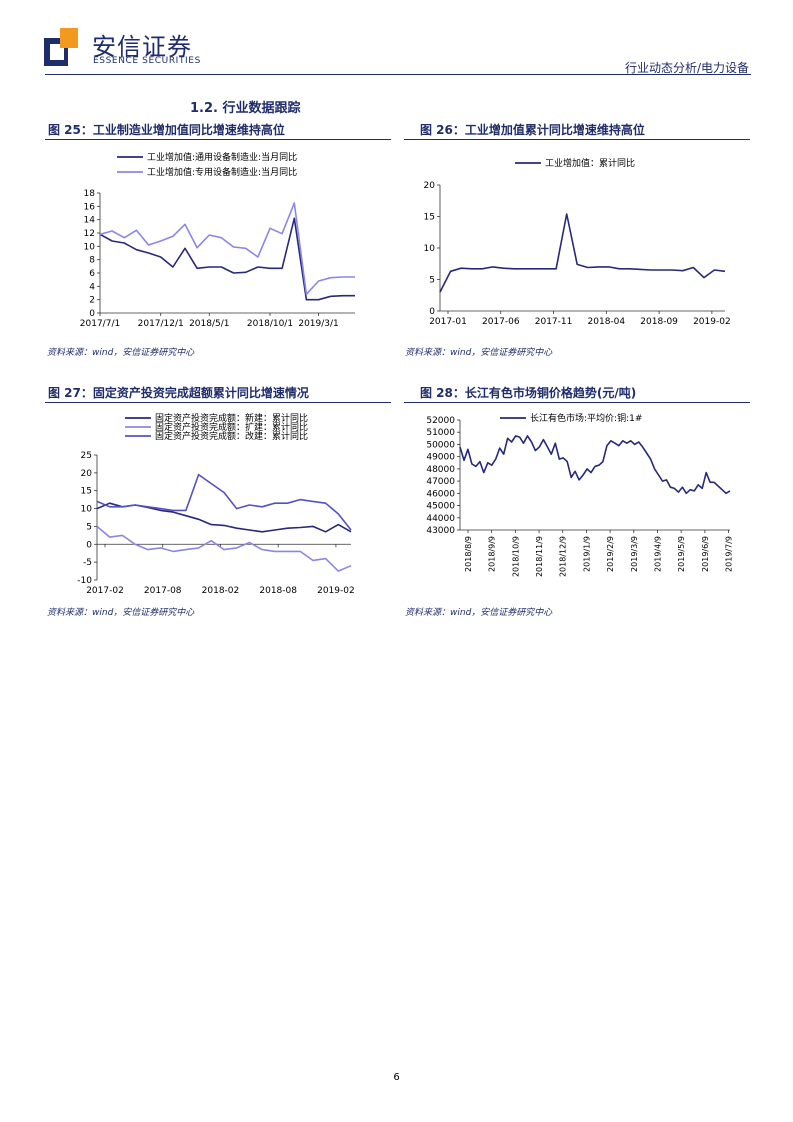 This screenshot has height=1122, width=793. I want to click on fig27-x-tick-label: 2018-08, so click(278, 591).